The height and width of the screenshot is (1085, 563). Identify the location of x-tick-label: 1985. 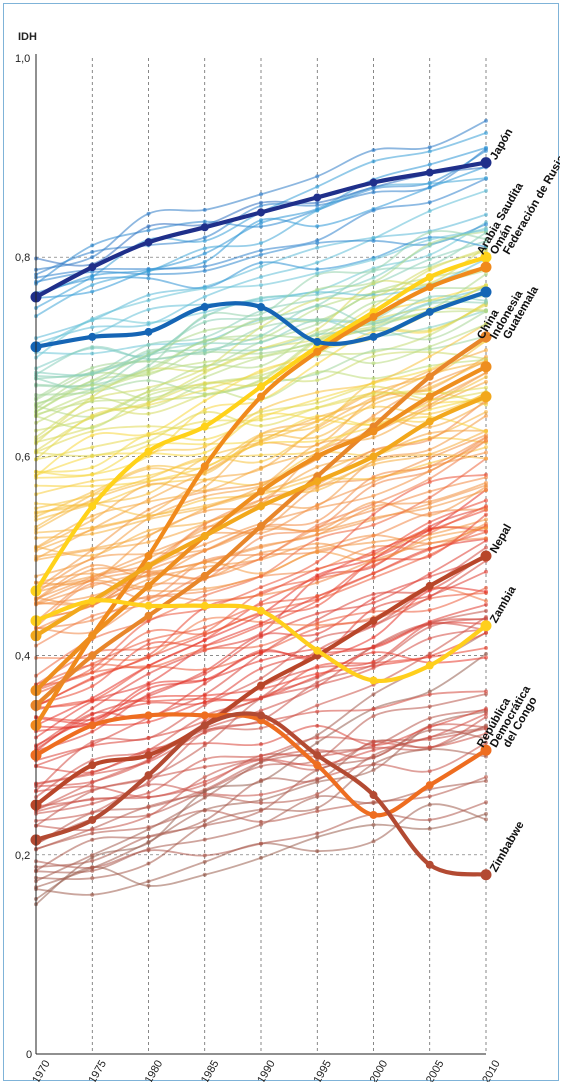
(210, 1070).